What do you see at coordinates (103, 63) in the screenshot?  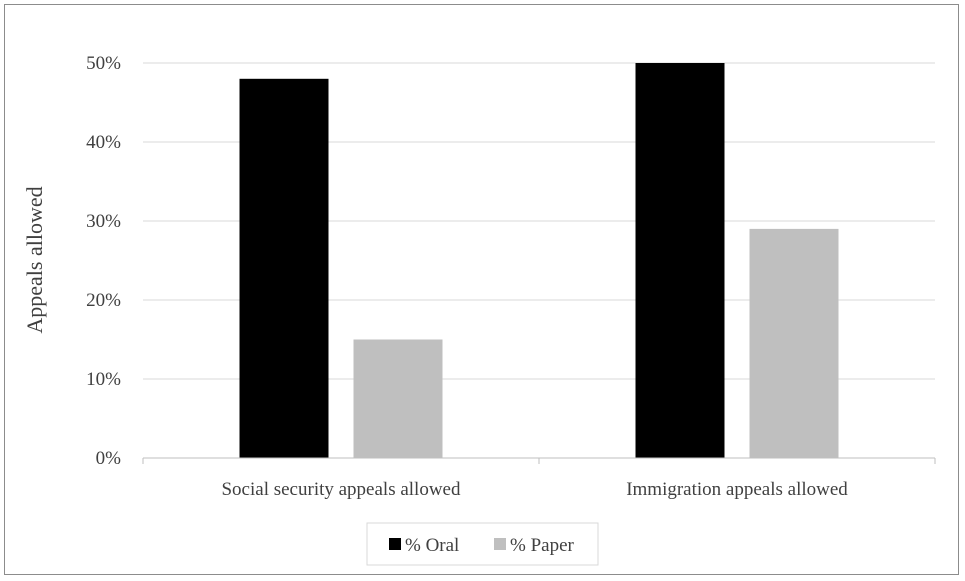 I see `y-tick-label: 50%` at bounding box center [103, 63].